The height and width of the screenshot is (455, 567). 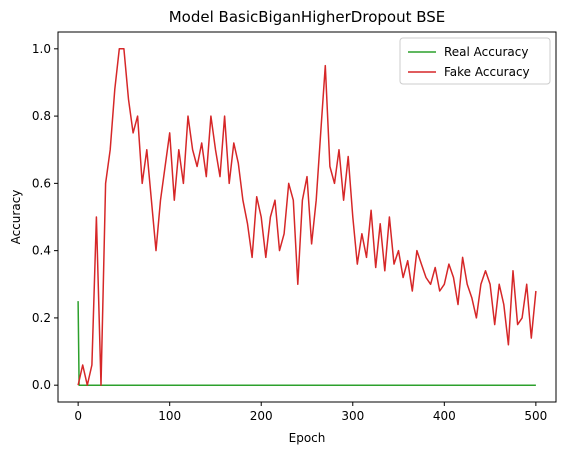 I want to click on legend: Real Accuracy Fake Accuracy, so click(x=475, y=61).